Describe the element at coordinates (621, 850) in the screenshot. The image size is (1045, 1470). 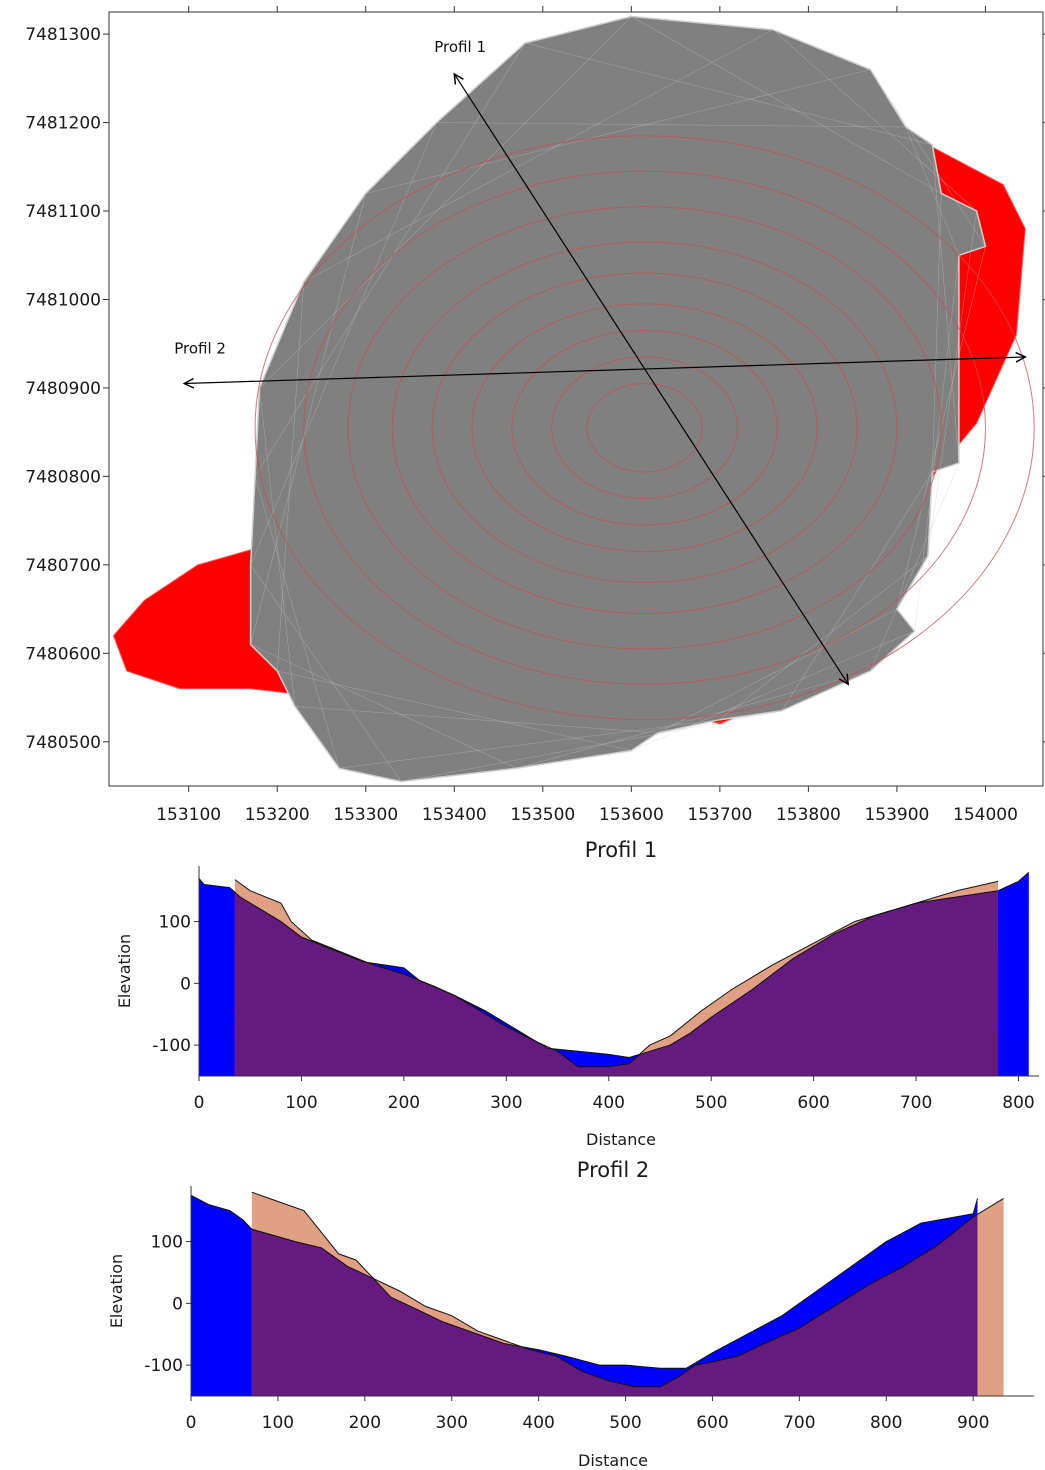
I see `profil-1-title: Profil 1` at that location.